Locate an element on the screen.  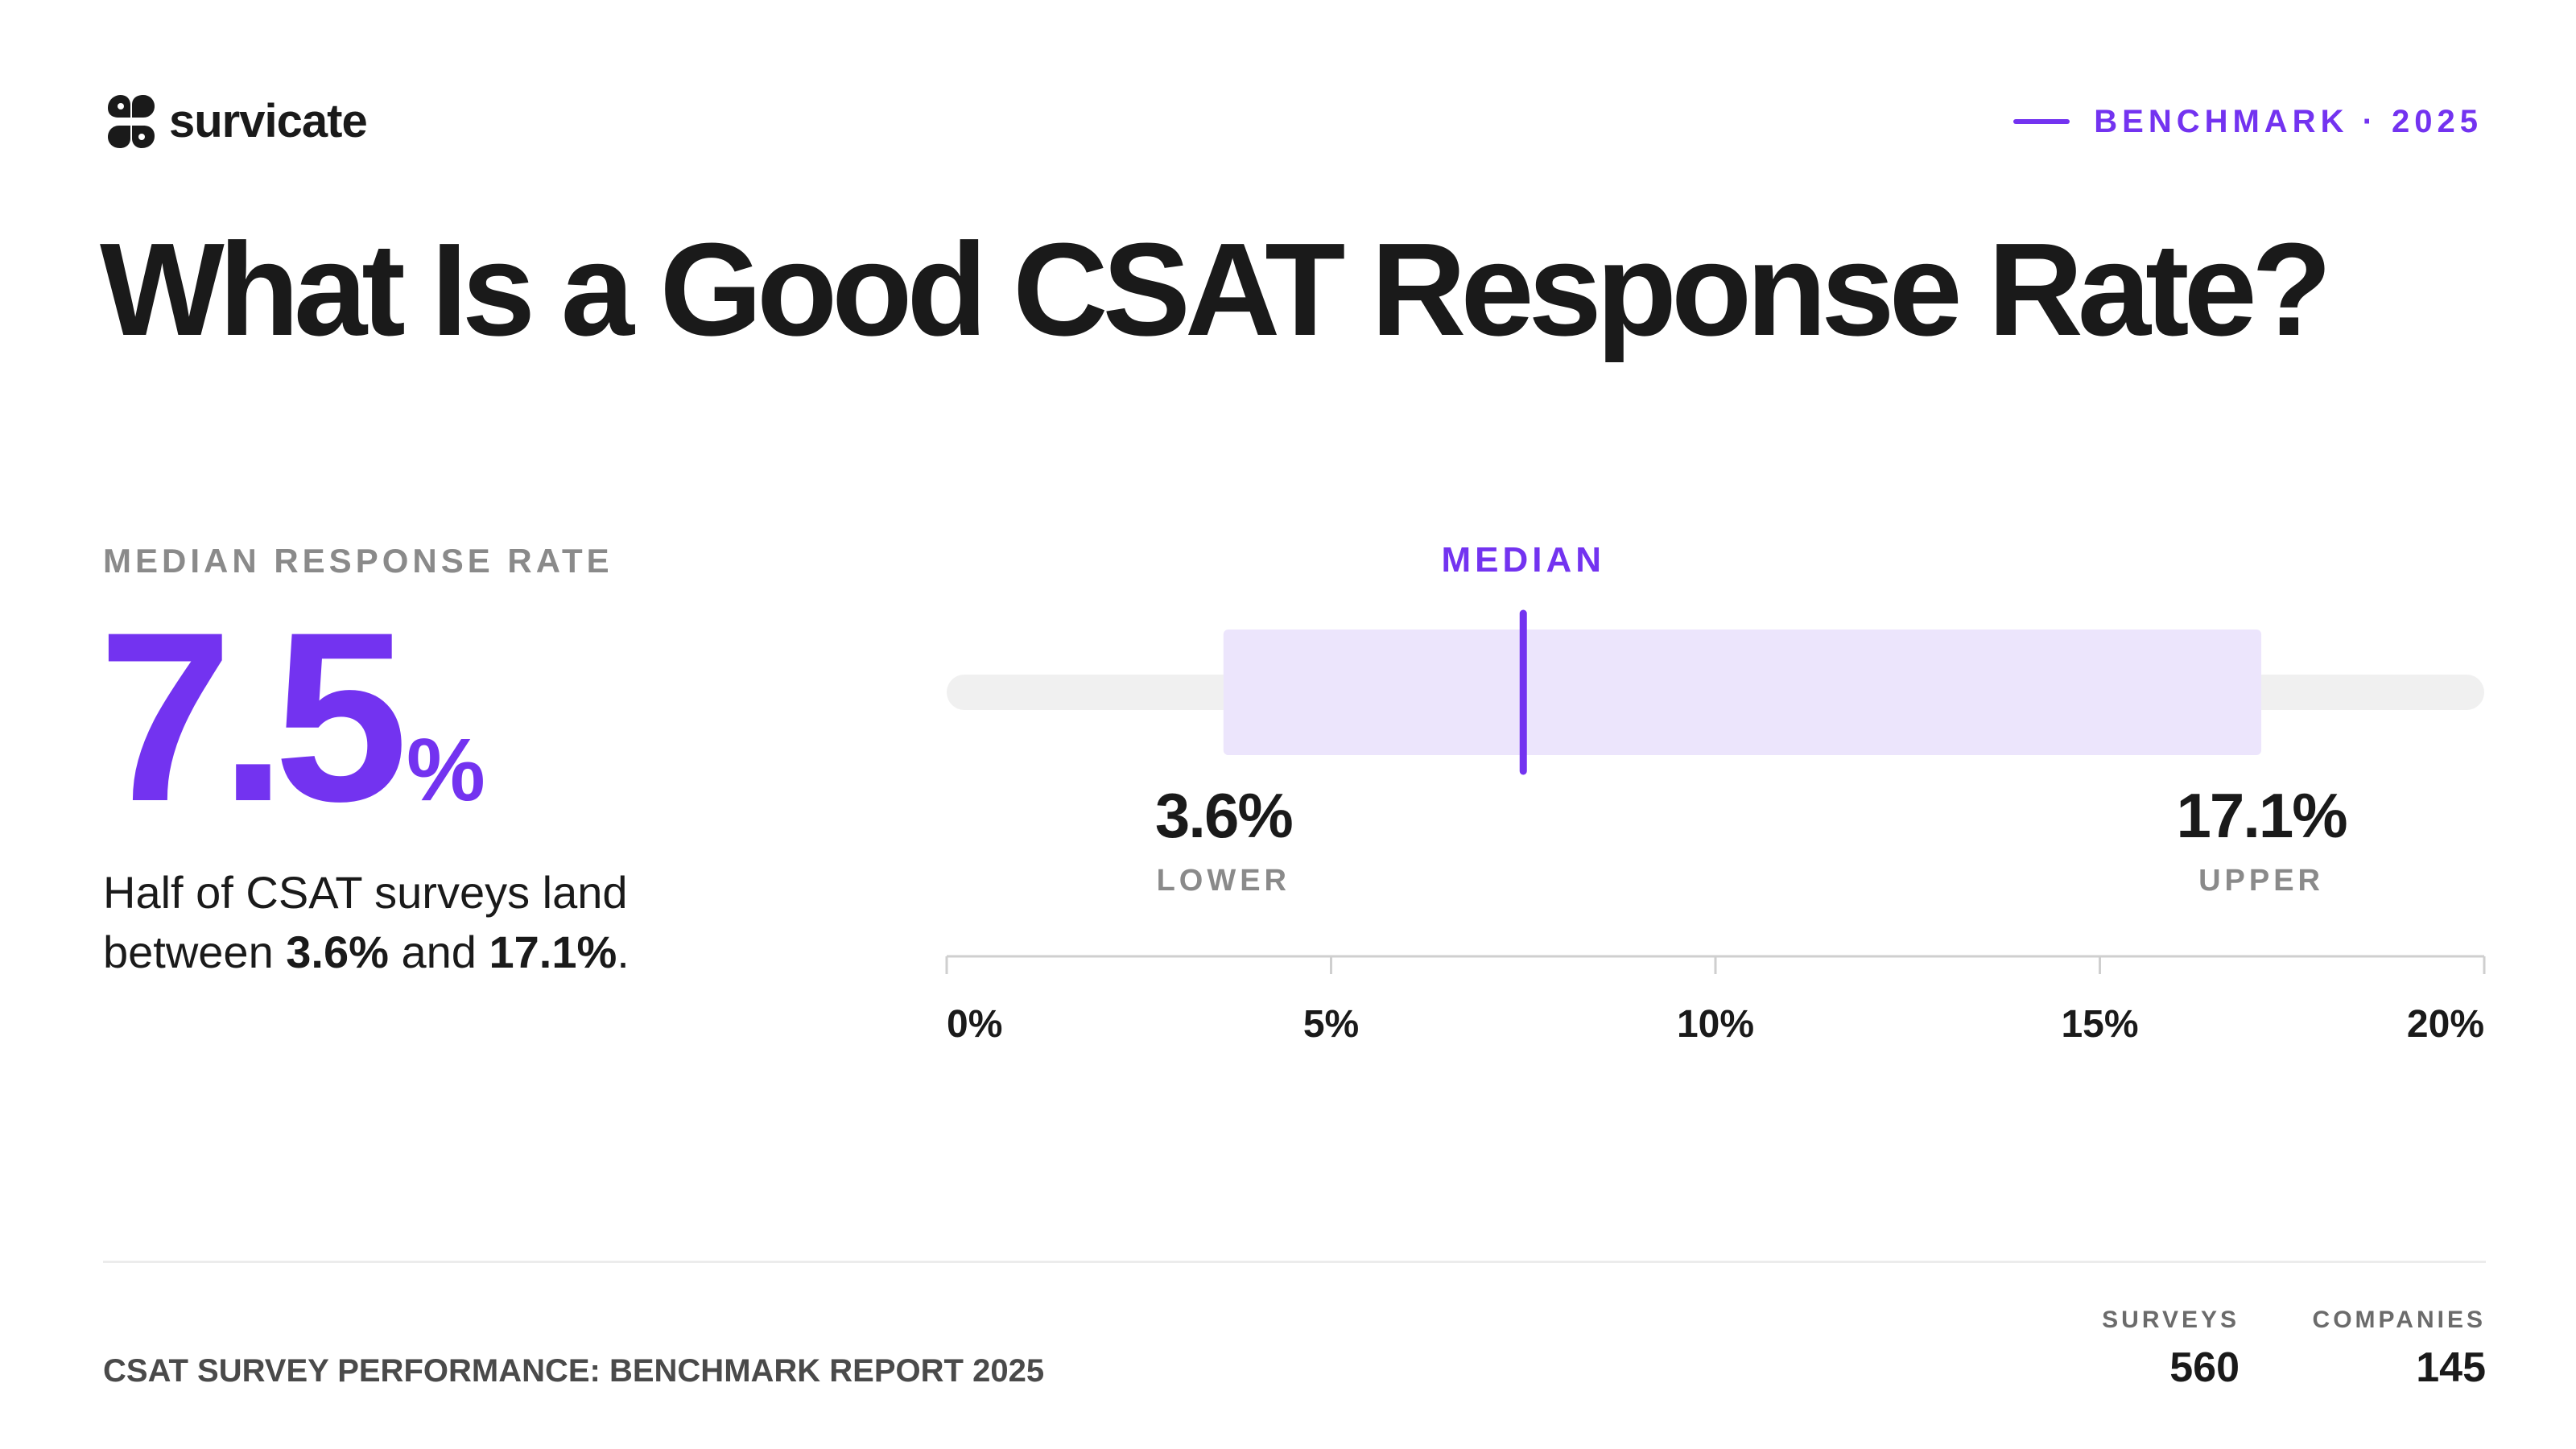
x-axis-tick-label: 15% is located at coordinates (2099, 1024).